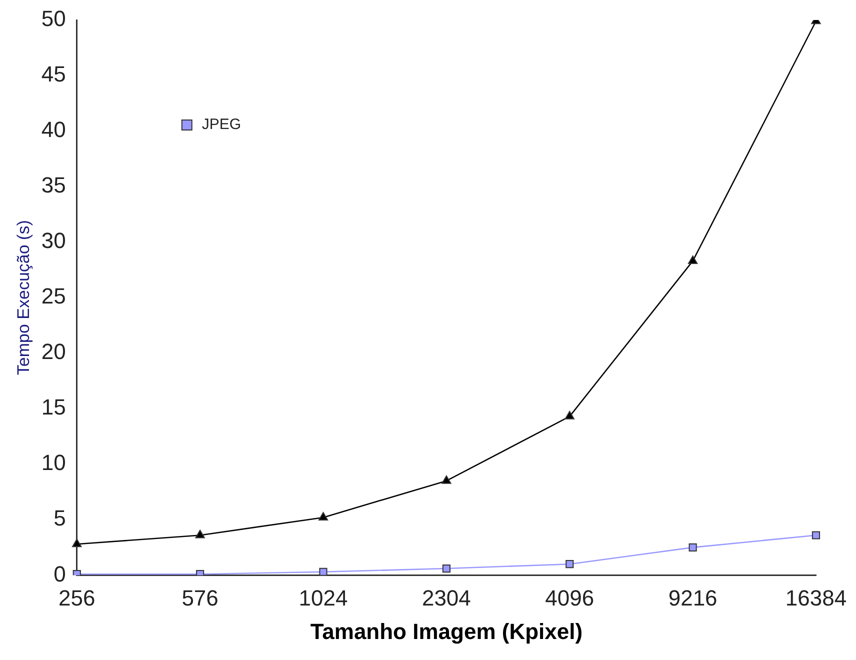 The height and width of the screenshot is (660, 856). I want to click on y-tick-label: 20, so click(53, 351).